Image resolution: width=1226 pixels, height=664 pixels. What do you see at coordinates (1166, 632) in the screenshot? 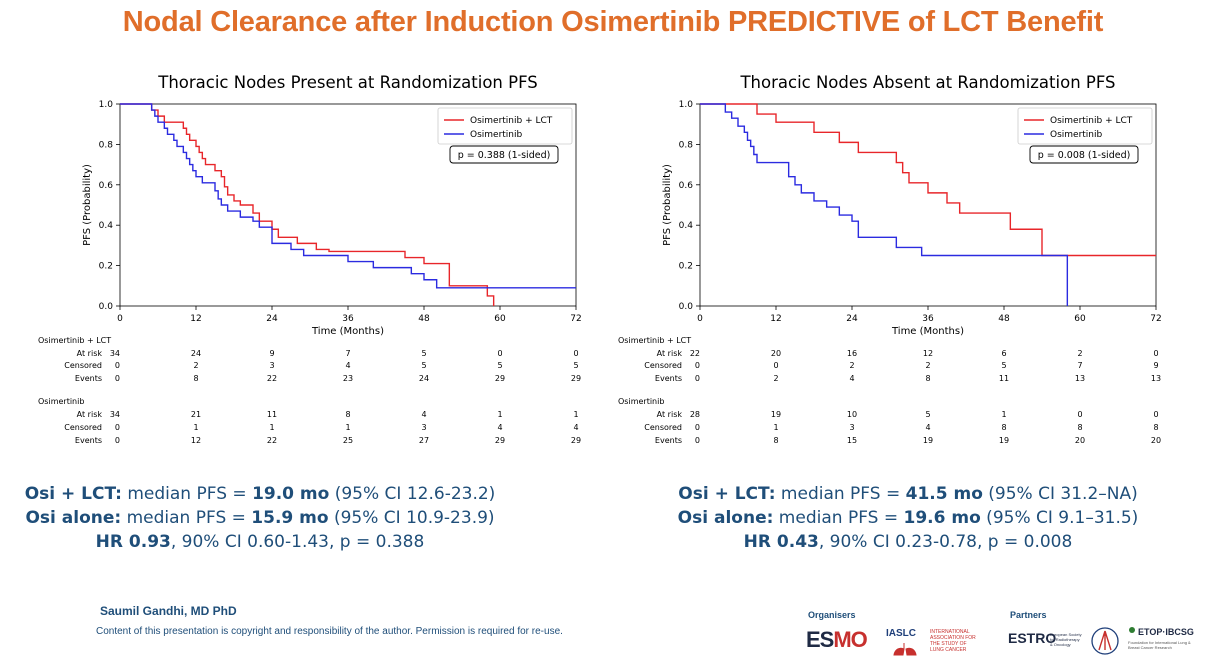
I see `etop-logo: ETOP·IBCSG` at bounding box center [1166, 632].